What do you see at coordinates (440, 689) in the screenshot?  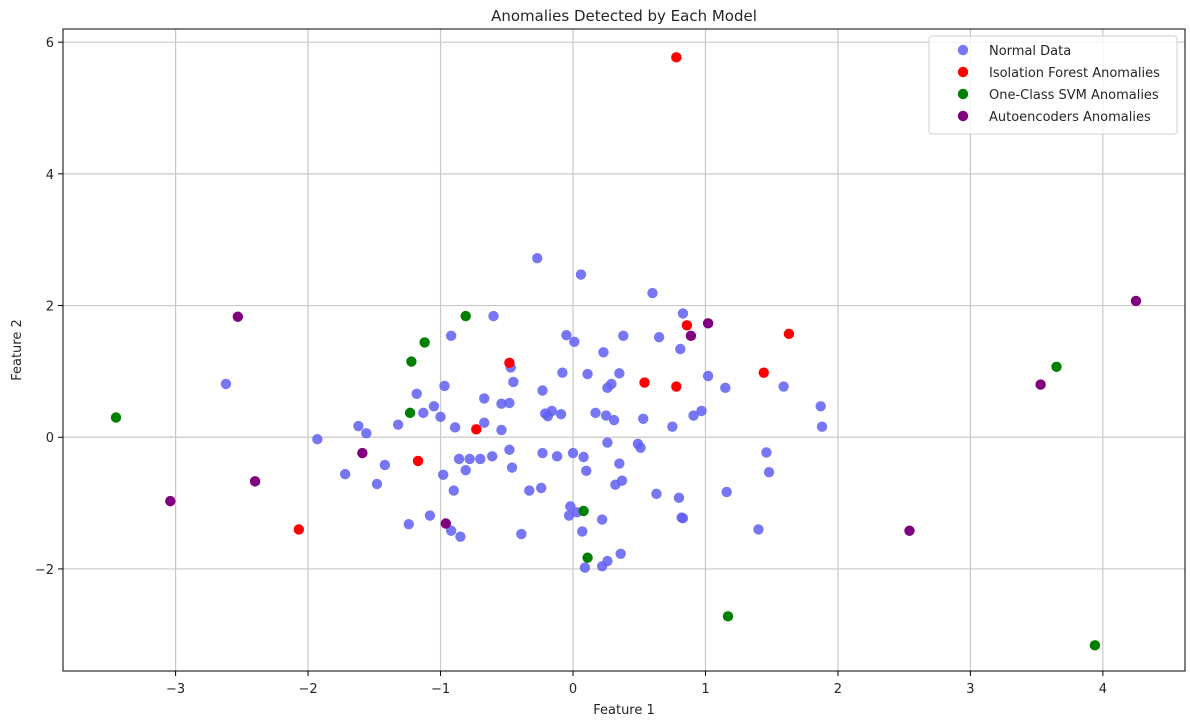 I see `x-tick-label-2: −1` at bounding box center [440, 689].